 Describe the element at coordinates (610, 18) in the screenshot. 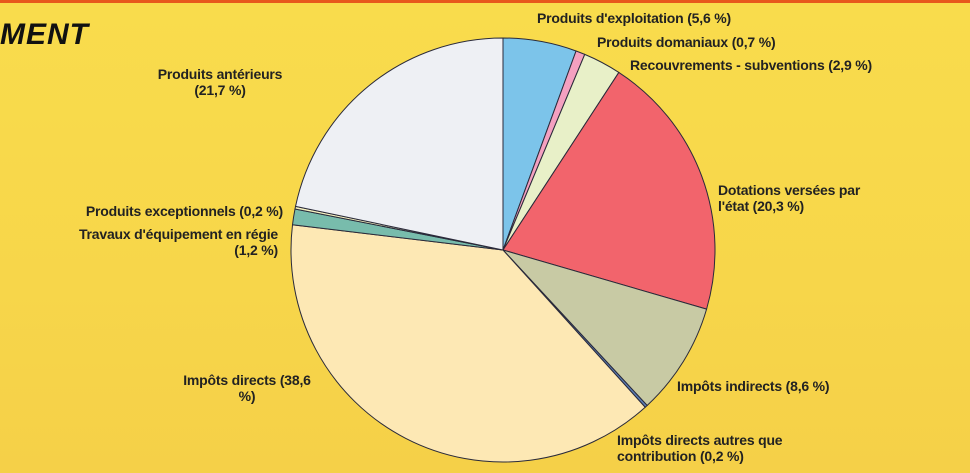

I see `category-label: Produits d'exploitation` at that location.